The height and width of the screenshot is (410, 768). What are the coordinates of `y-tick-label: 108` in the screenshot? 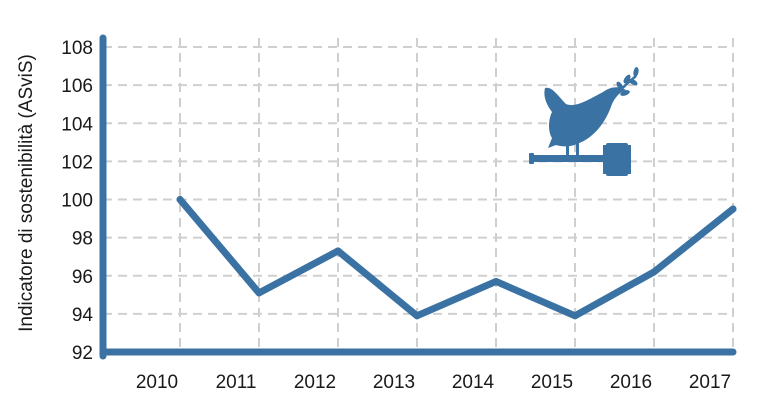 It's located at (77, 48).